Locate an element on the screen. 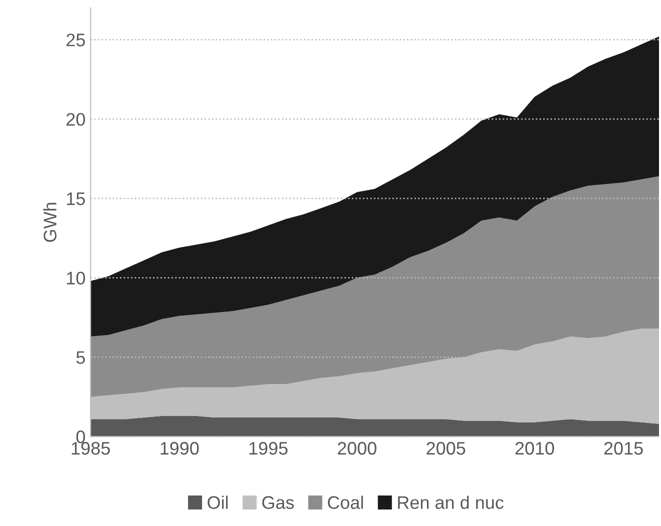 This screenshot has height=526, width=661. x-tick-label: 1985 is located at coordinates (91, 448).